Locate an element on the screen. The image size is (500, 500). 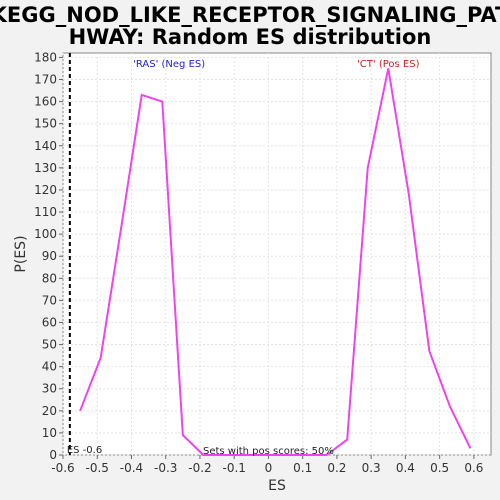
y-tick-label: 180 is located at coordinates (45, 57).